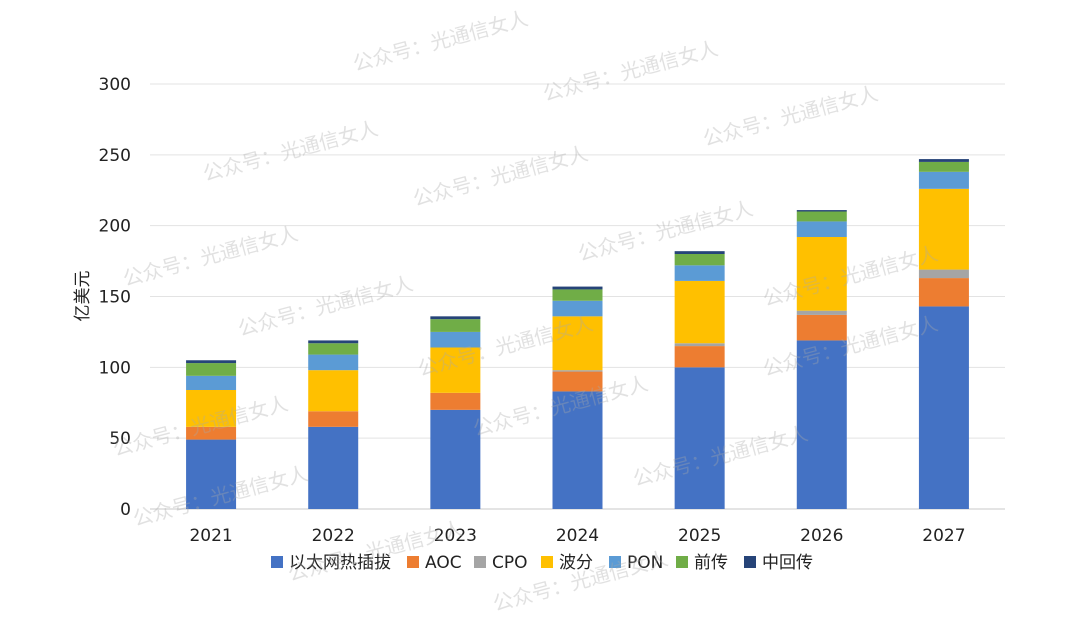  I want to click on bar-stack-2025, so click(699, 380).